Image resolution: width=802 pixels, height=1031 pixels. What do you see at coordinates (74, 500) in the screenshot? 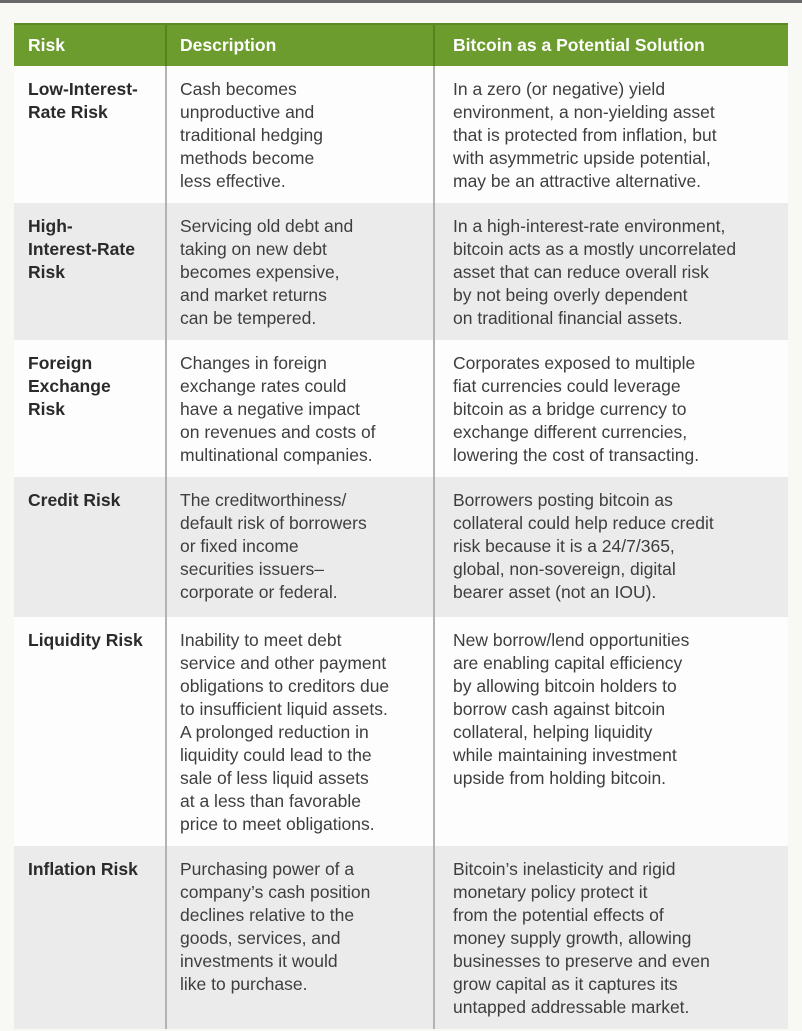
I see `risk-cell: Credit Risk` at bounding box center [74, 500].